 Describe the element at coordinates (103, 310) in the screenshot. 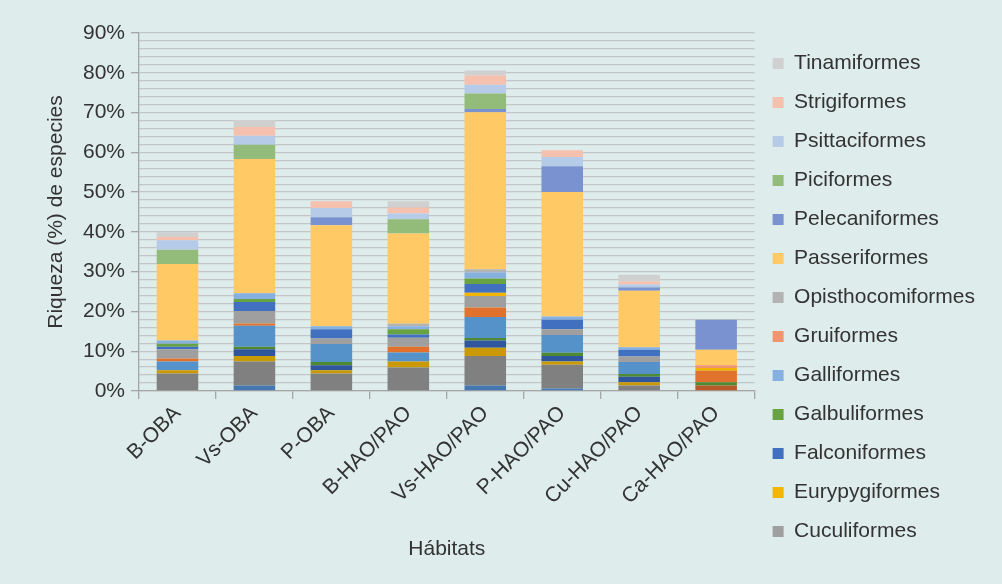

I see `y-tick-label: 20%` at that location.